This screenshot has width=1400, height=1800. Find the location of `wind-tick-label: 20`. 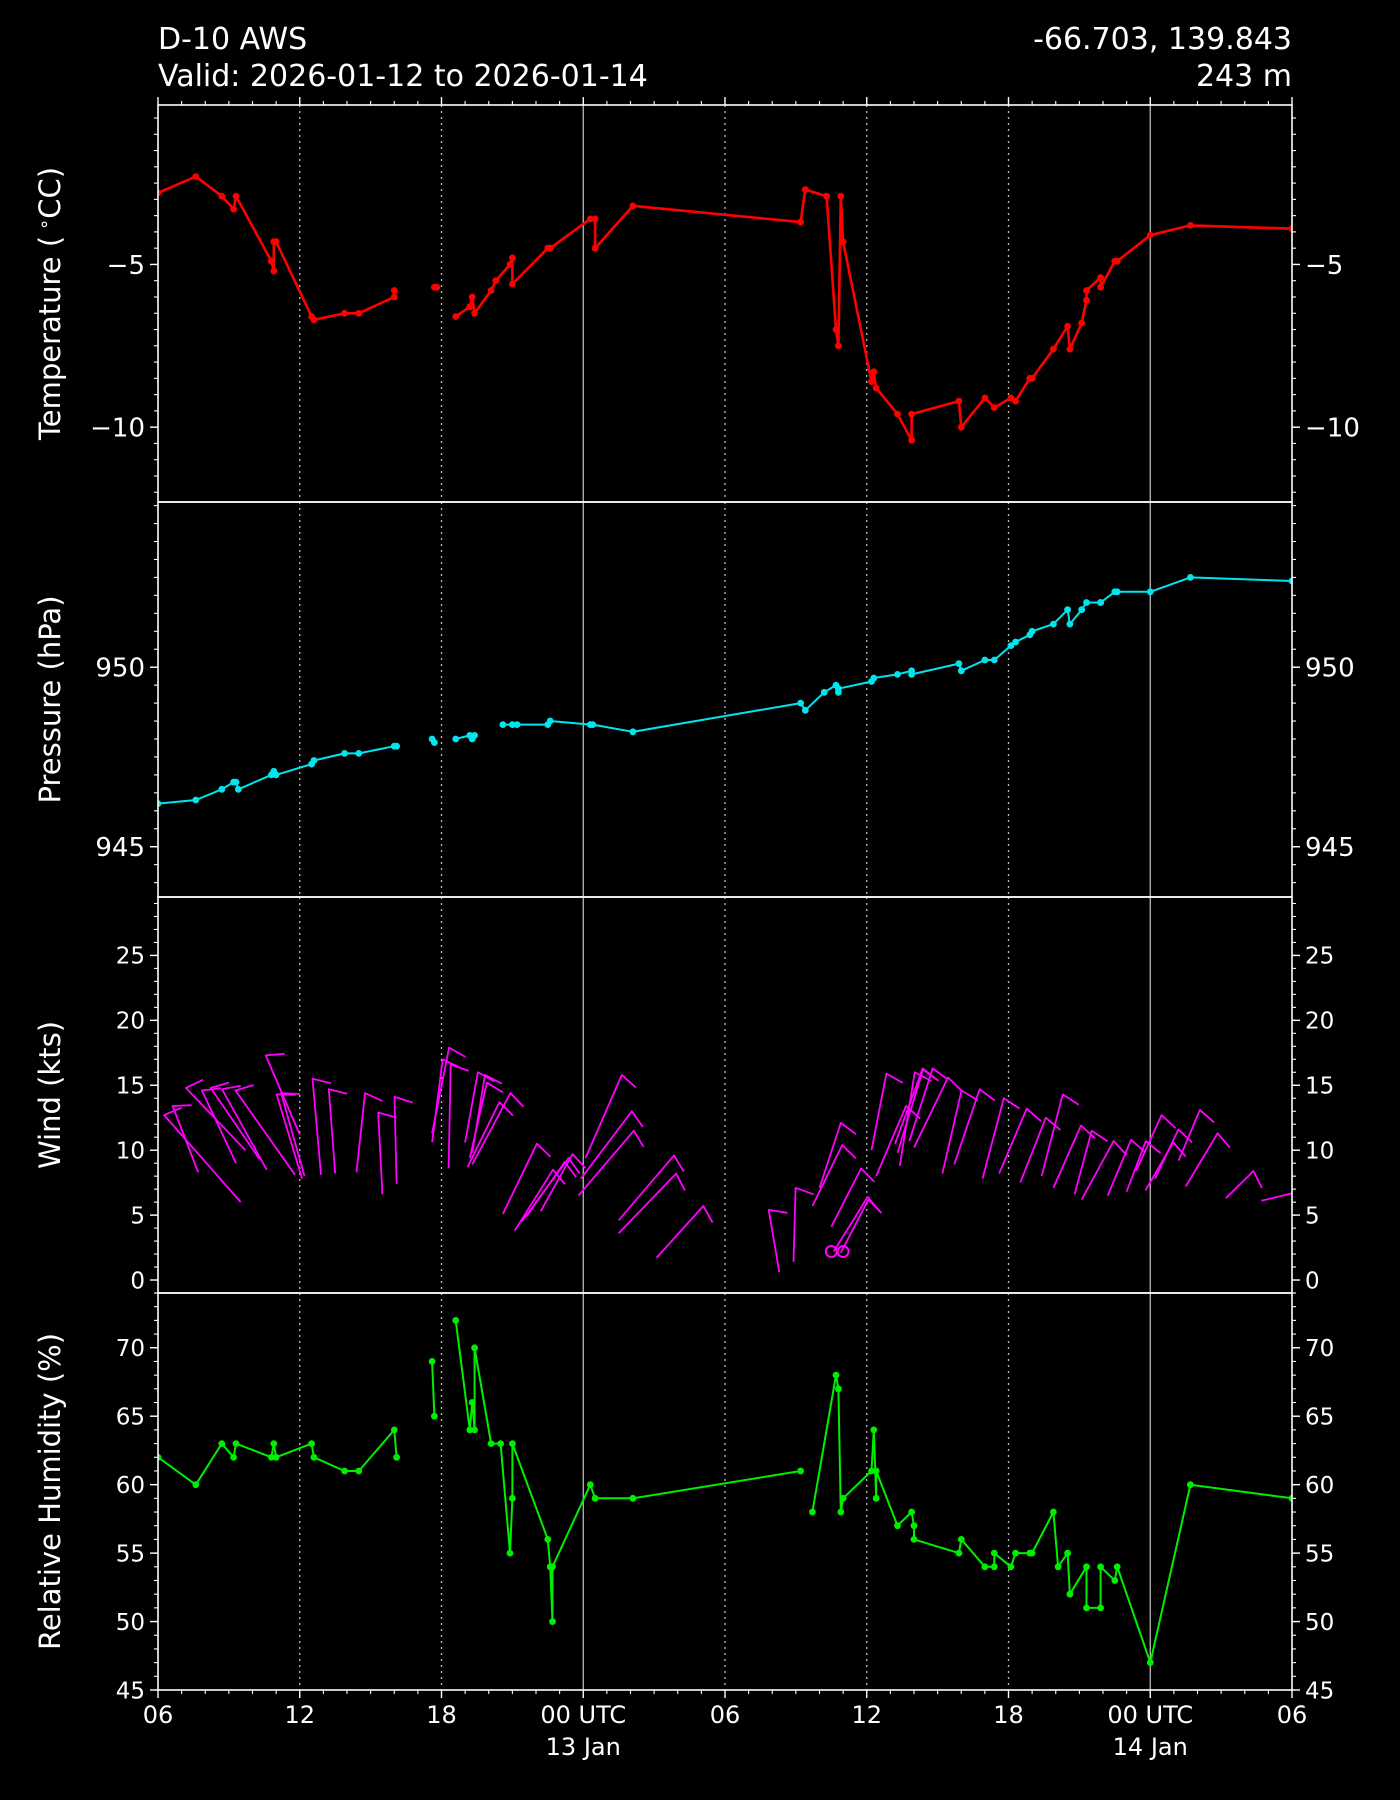

wind-tick-label: 20 is located at coordinates (130, 1022).